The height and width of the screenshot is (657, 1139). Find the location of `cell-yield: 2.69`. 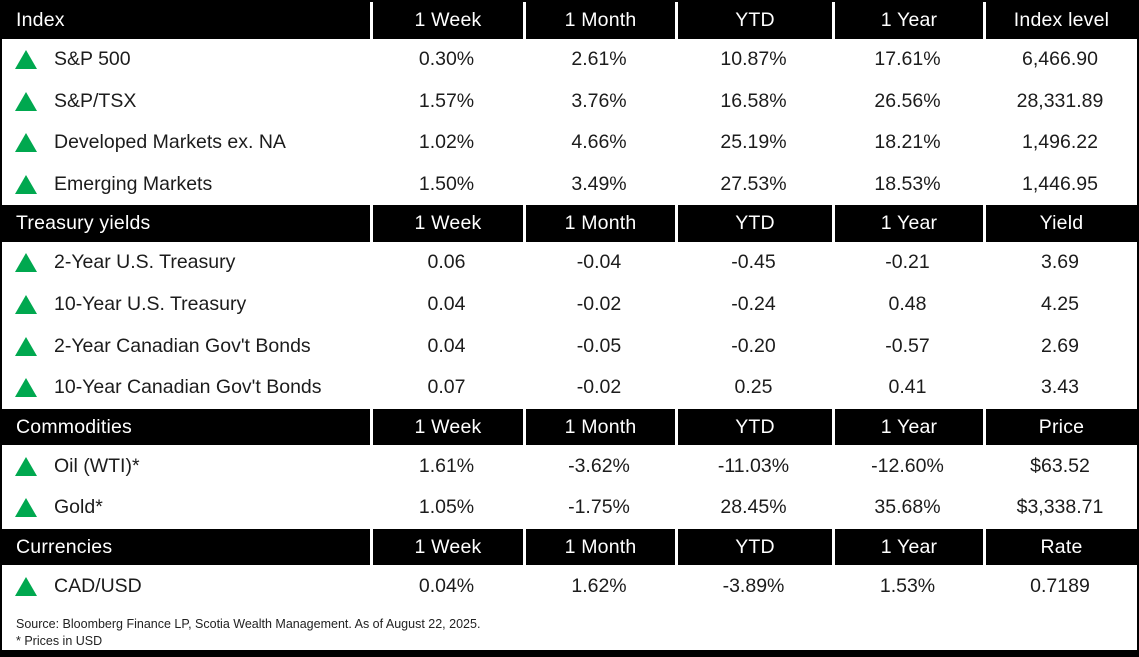

cell-yield: 2.69 is located at coordinates (1060, 345).